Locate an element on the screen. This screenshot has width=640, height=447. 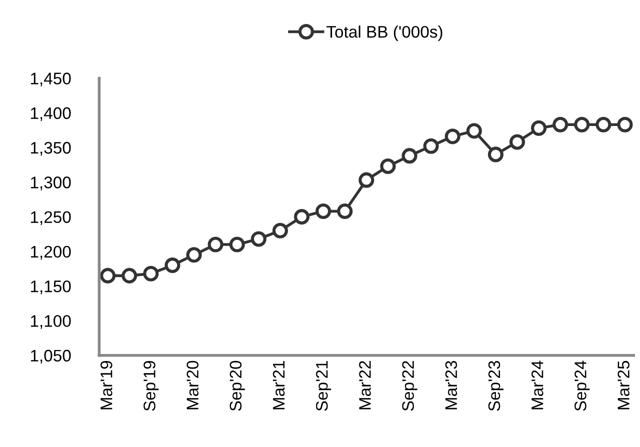
y-tick-label: 1,300 is located at coordinates (50, 183).